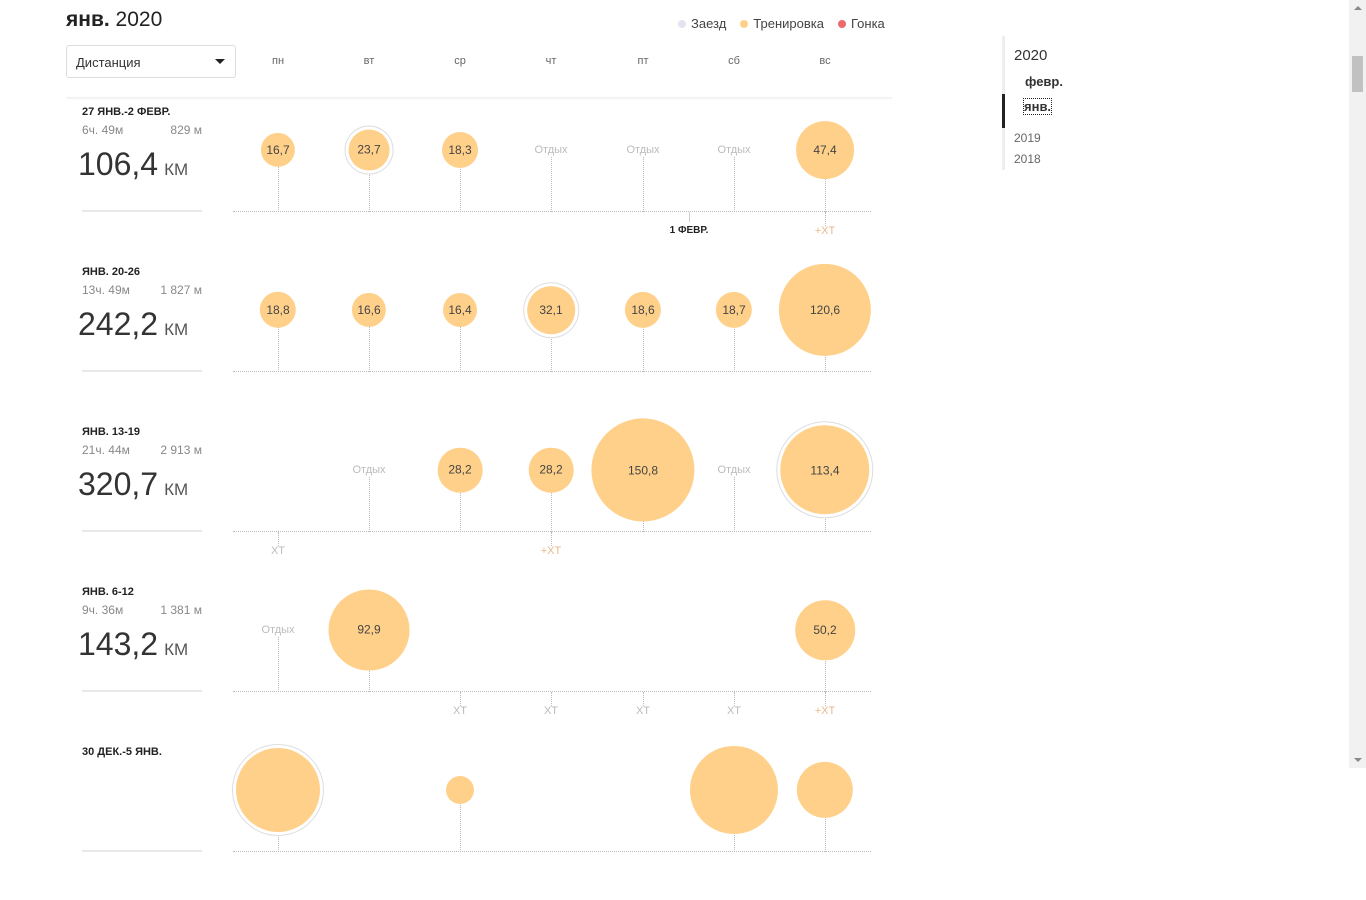  I want to click on week-elevation: 1 827 м, so click(181, 290).